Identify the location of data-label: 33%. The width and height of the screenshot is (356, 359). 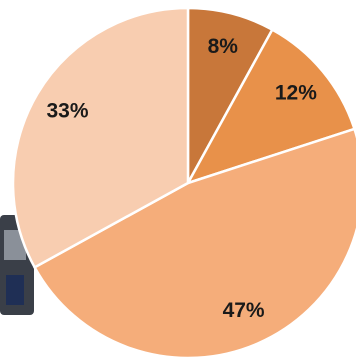
(67, 110).